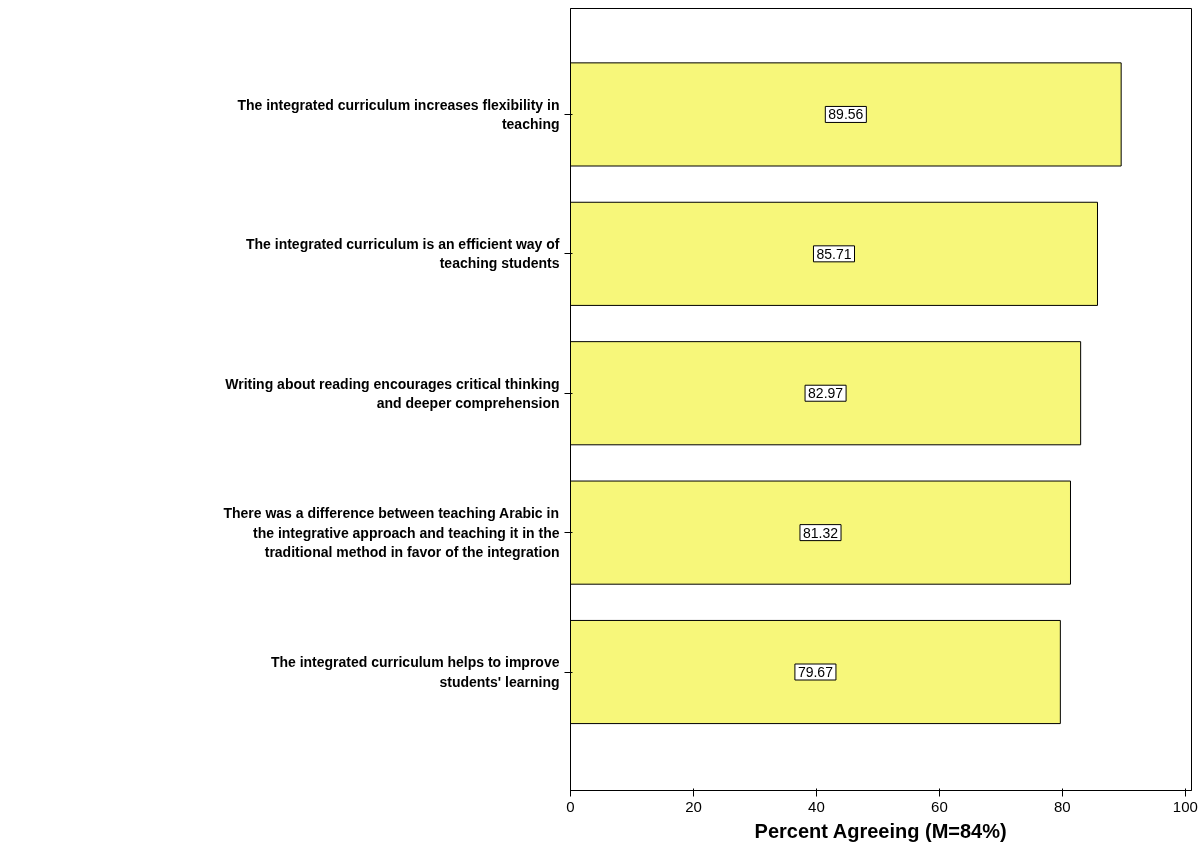 The image size is (1199, 850). What do you see at coordinates (391, 532) in the screenshot?
I see `y-tick-label: There was a difference between teaching Arabic in the integrative approach and teaching it in the traditional method in favor of the integration` at bounding box center [391, 532].